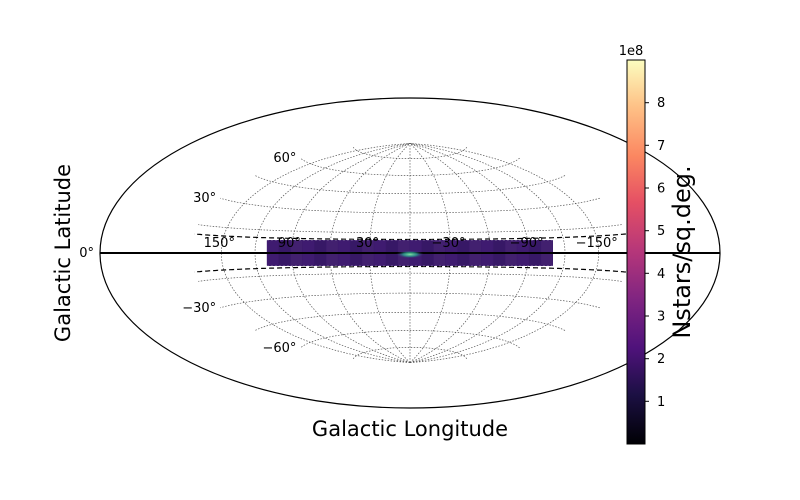 The height and width of the screenshot is (500, 800). I want to click on colorbar-tick-label: 7, so click(661, 146).